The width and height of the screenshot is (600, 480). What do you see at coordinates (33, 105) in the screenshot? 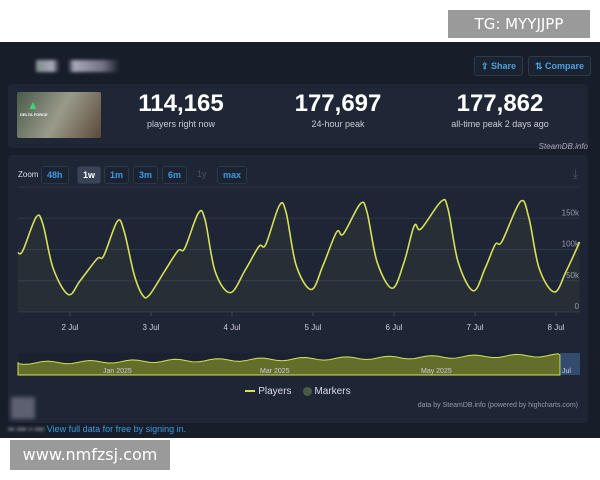
I see `delta-logo-icon: ▲` at bounding box center [33, 105].